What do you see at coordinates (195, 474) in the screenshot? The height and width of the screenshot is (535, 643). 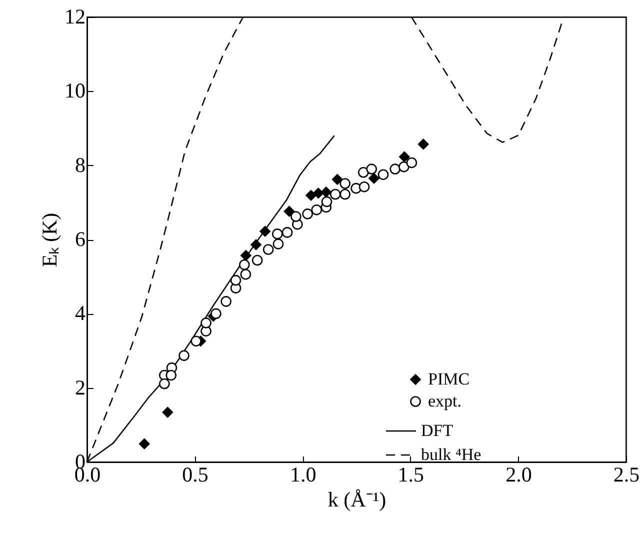 I see `x-tick-label: 0.5` at bounding box center [195, 474].